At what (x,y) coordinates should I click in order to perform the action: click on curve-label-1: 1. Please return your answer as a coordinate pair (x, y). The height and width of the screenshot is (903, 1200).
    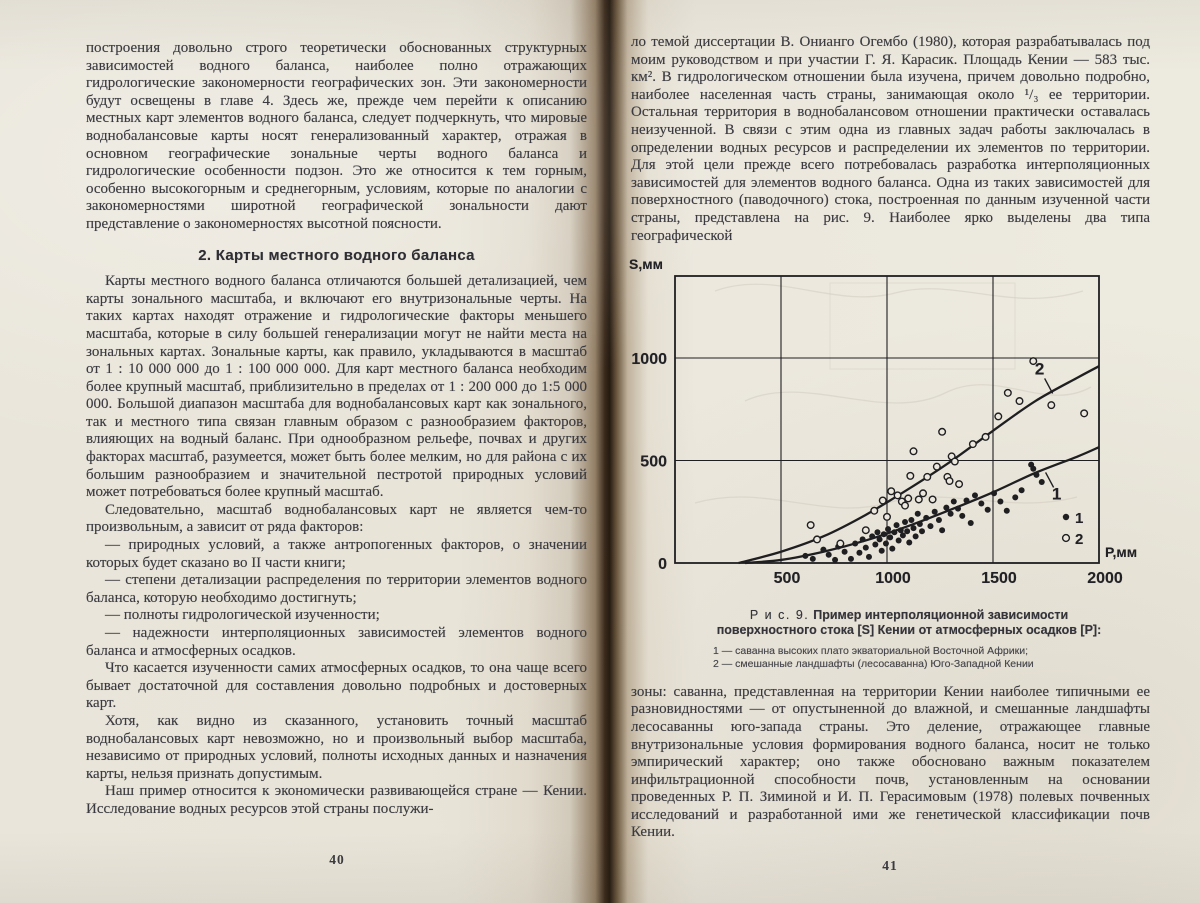
    Looking at the image, I should click on (1056, 494).